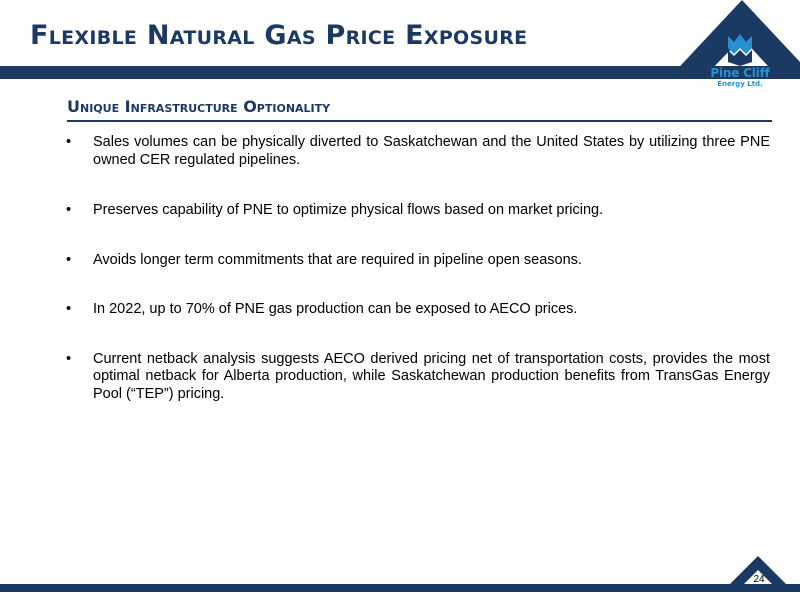 This screenshot has height=600, width=800. I want to click on subtitle-underline, so click(419, 121).